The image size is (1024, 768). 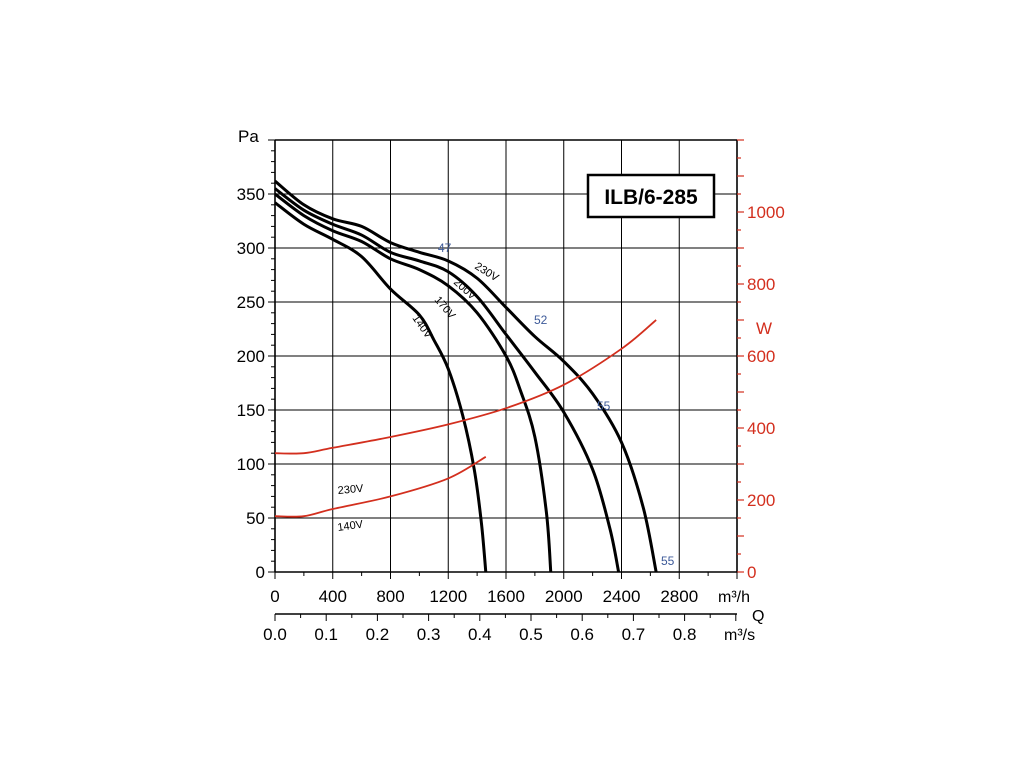 I want to click on y2-tick-label: 0, so click(x=751, y=572).